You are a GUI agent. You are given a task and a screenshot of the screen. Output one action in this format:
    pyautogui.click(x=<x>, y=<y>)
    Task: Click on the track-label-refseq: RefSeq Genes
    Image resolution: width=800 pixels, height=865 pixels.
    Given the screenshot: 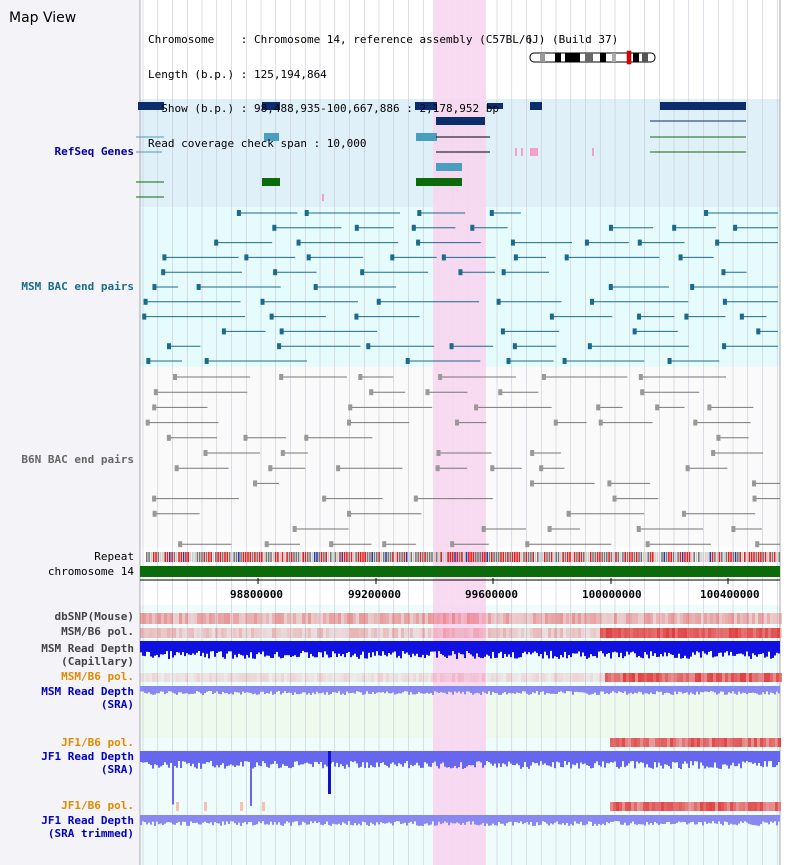 What is the action you would take?
    pyautogui.click(x=94, y=151)
    